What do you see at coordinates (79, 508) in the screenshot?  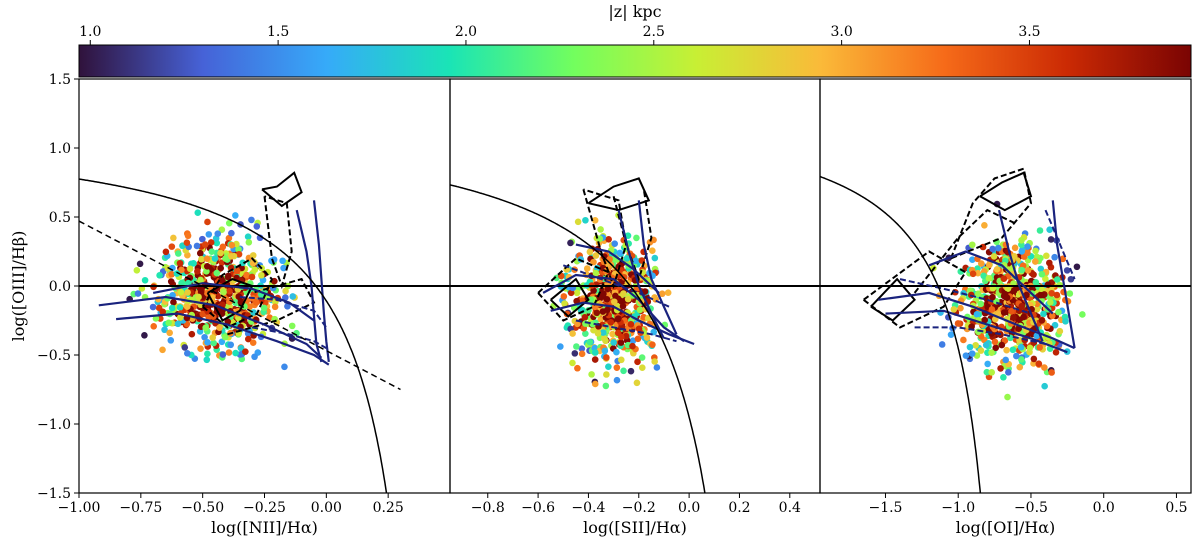 I see `x-tick-label: −1.00` at bounding box center [79, 508].